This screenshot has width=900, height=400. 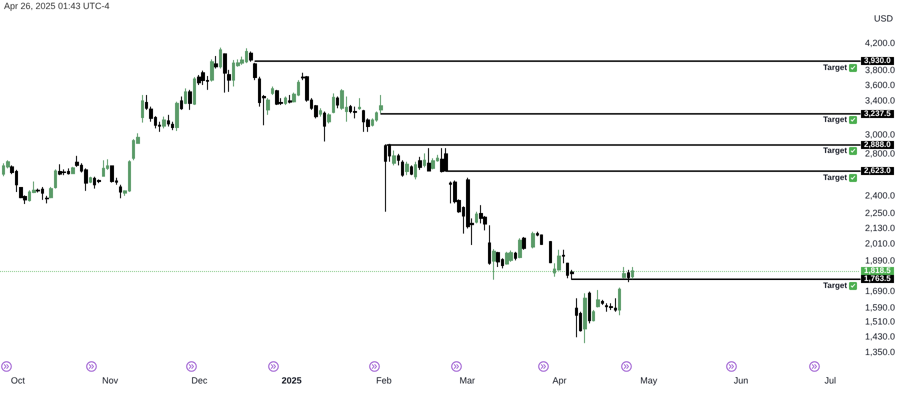 I want to click on x-tick-label: Jul, so click(x=830, y=381).